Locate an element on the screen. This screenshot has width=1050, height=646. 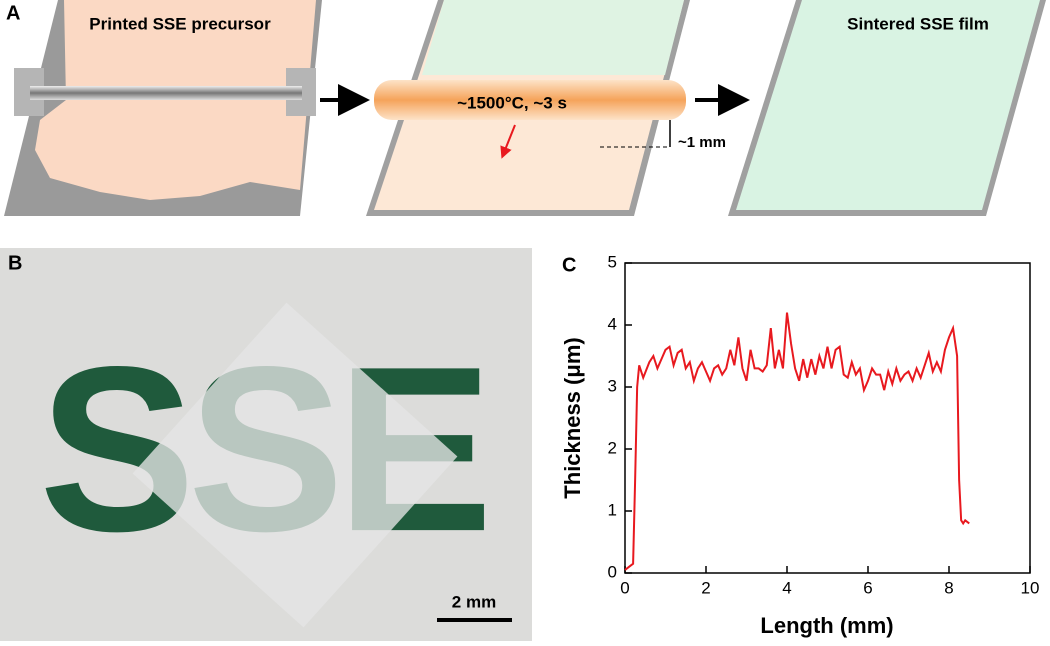
x-tick-label: 8 is located at coordinates (948, 587).